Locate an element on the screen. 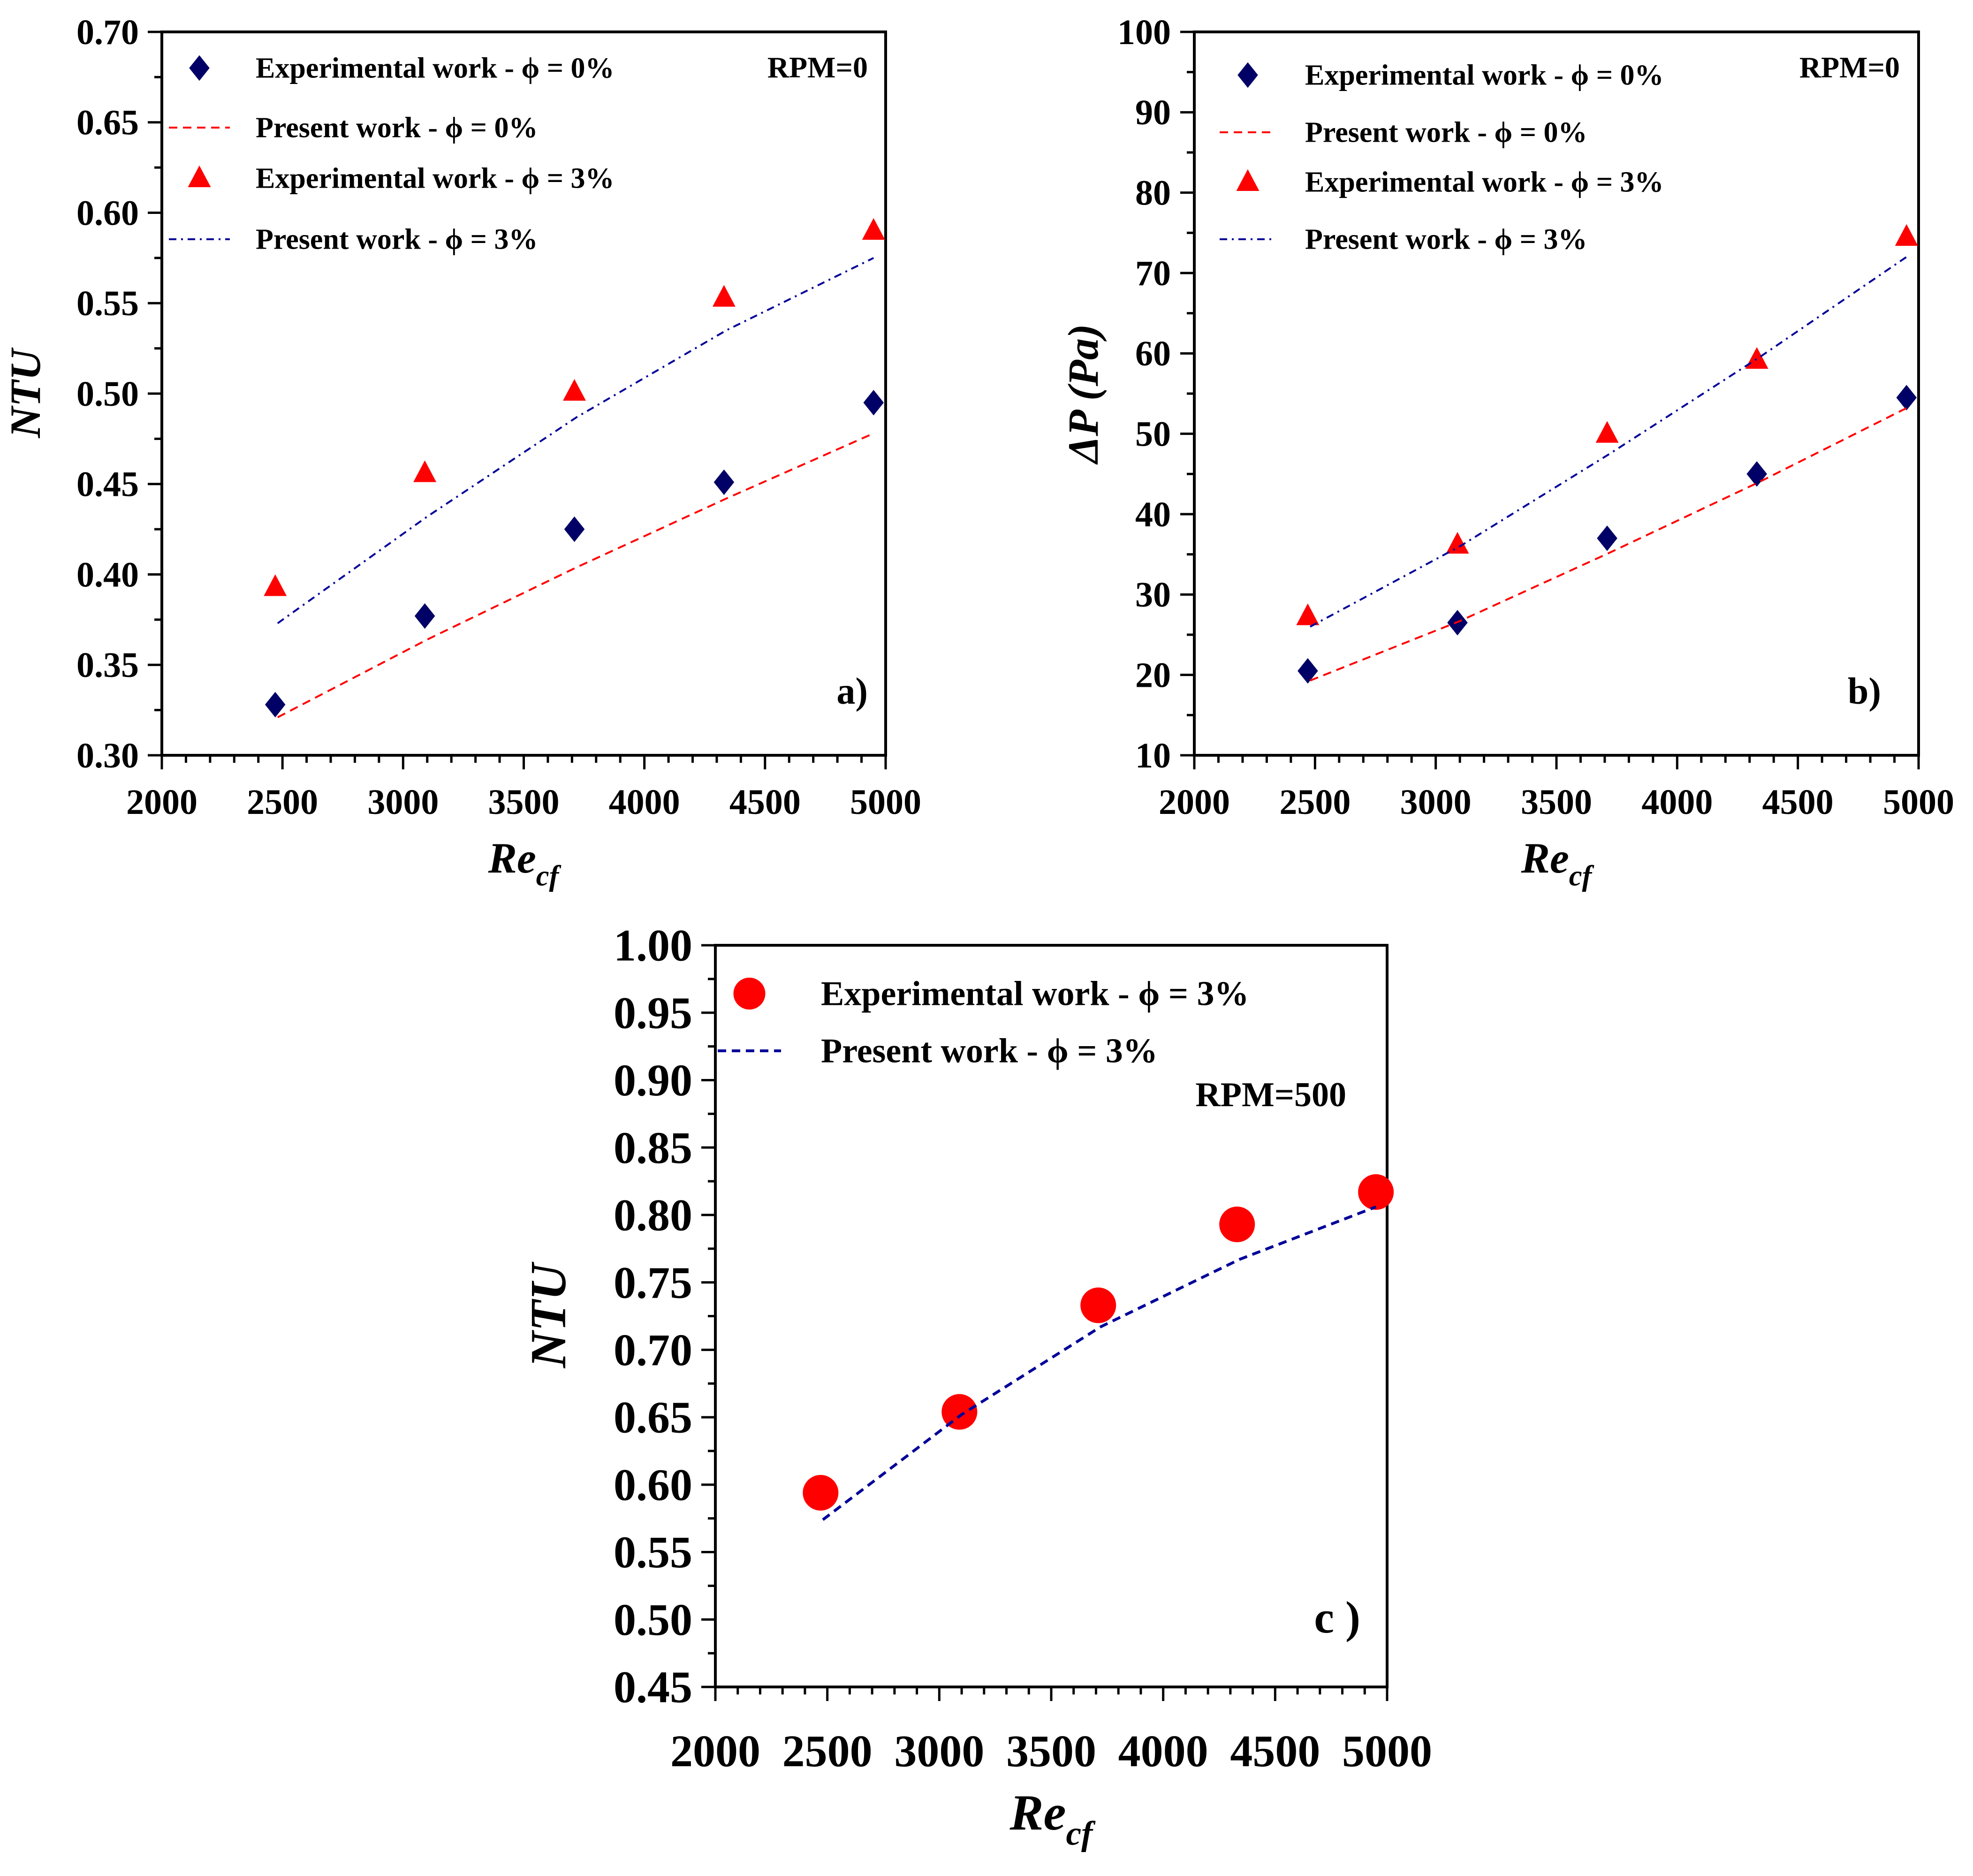  y-tick-label: 100 is located at coordinates (1144, 32).